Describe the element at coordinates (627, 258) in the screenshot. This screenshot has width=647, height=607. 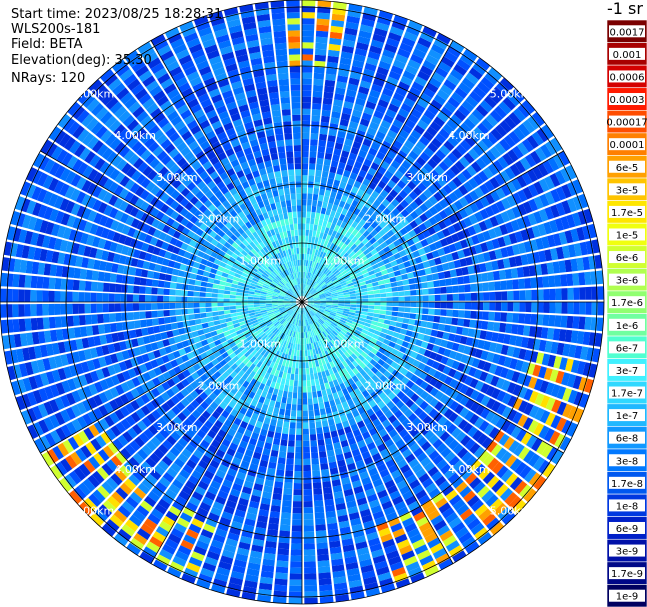
I see `colorbar-tick-label: 6e-6` at that location.